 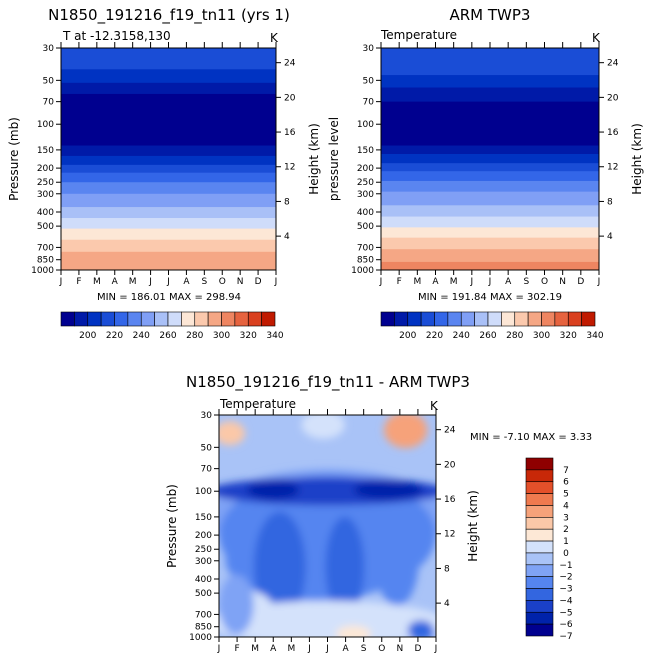 I want to click on y-tick-label: 700, so click(x=365, y=248).